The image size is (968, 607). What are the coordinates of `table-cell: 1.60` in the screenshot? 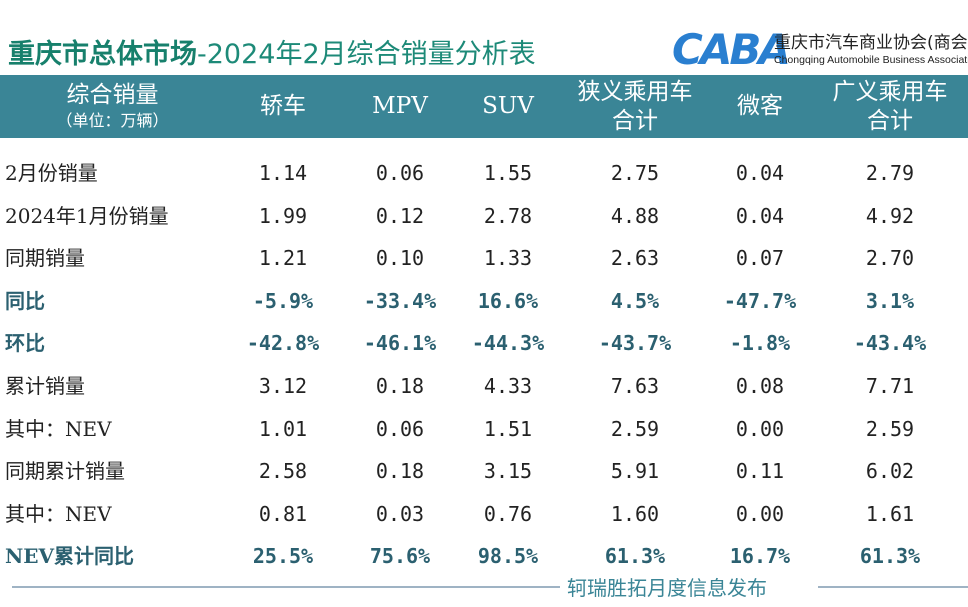 It's located at (635, 513).